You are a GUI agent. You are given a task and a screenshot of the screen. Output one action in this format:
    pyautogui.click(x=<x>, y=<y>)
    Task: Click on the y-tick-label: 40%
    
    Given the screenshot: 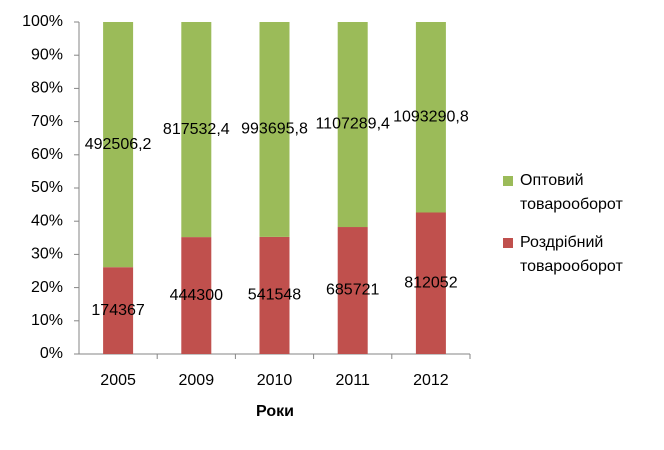 What is the action you would take?
    pyautogui.click(x=47, y=220)
    